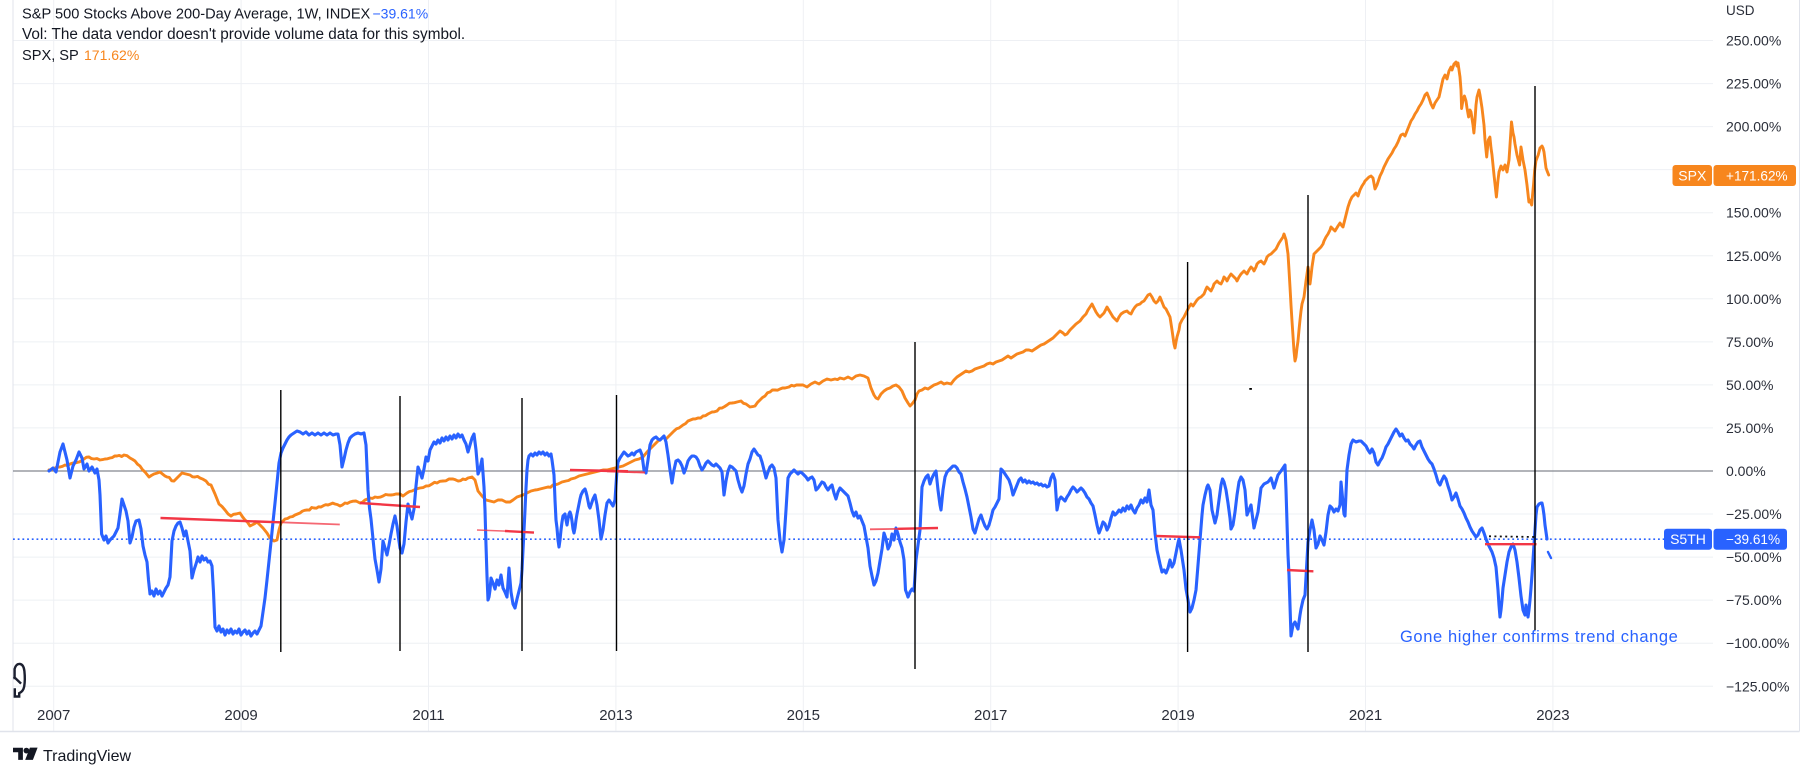  I want to click on svg-text: 2023, so click(1552, 715).